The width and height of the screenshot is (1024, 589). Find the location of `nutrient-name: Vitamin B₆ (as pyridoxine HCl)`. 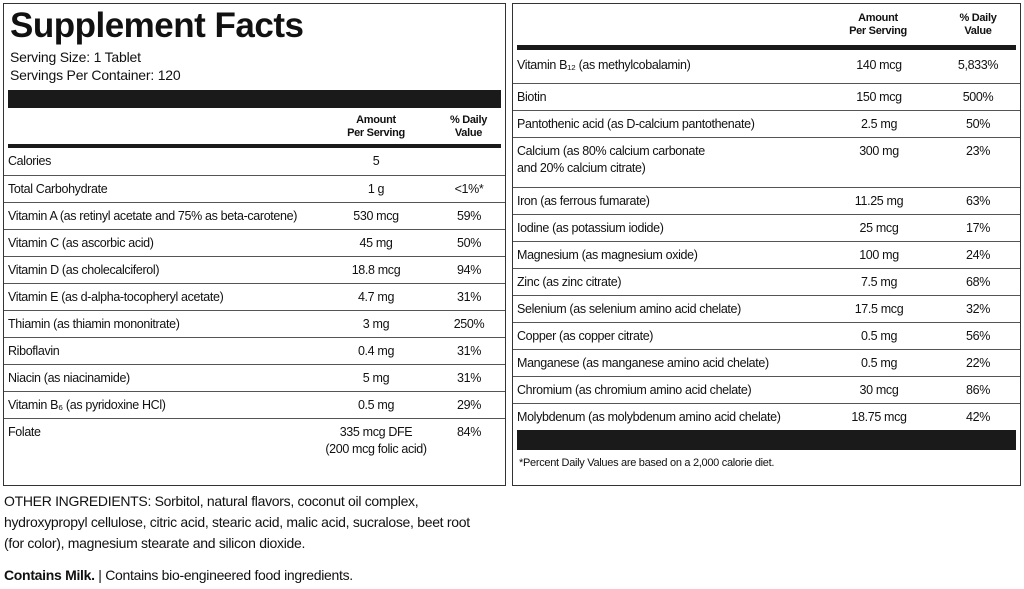

nutrient-name: Vitamin B₆ (as pyridoxine HCl) is located at coordinates (87, 405).